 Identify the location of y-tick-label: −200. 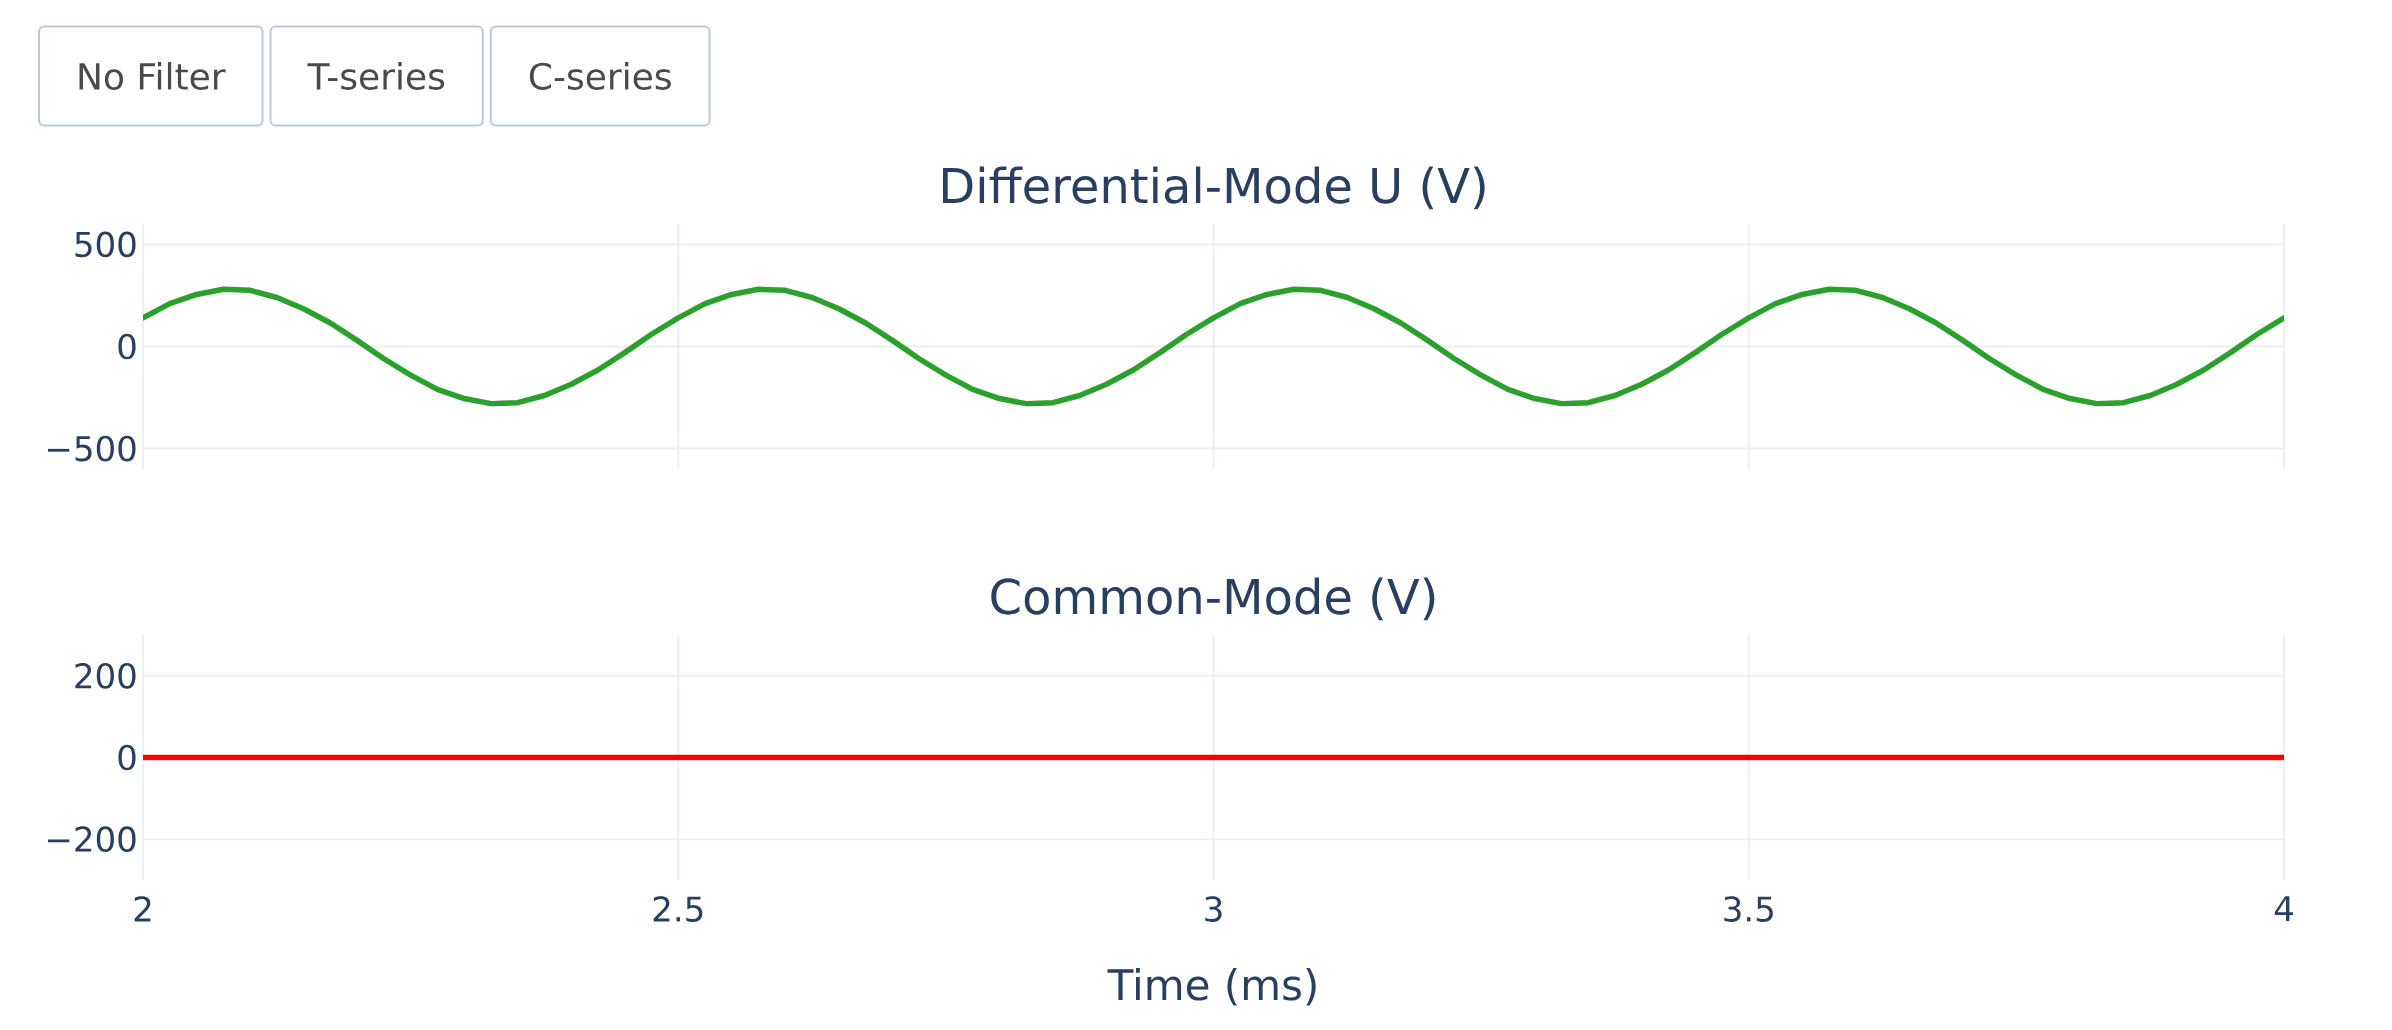
(92, 839).